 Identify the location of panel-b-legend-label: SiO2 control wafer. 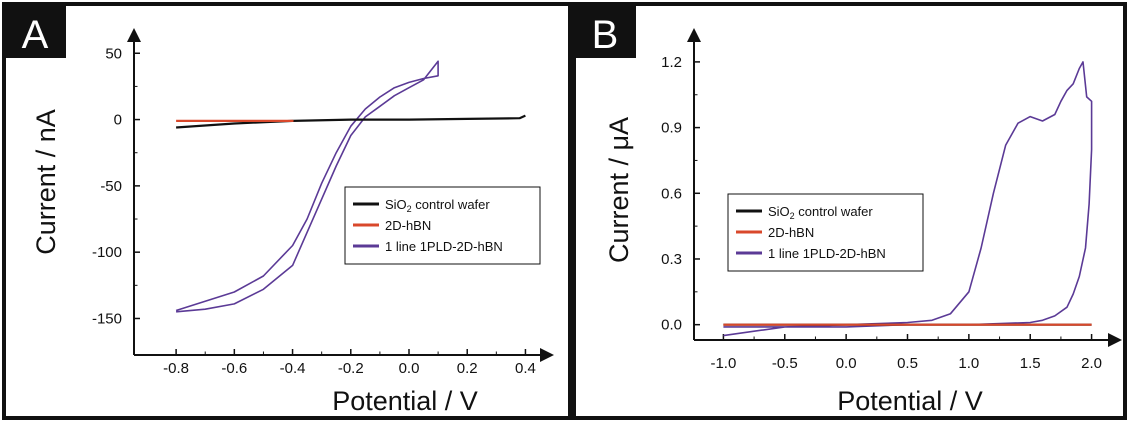
(820, 212).